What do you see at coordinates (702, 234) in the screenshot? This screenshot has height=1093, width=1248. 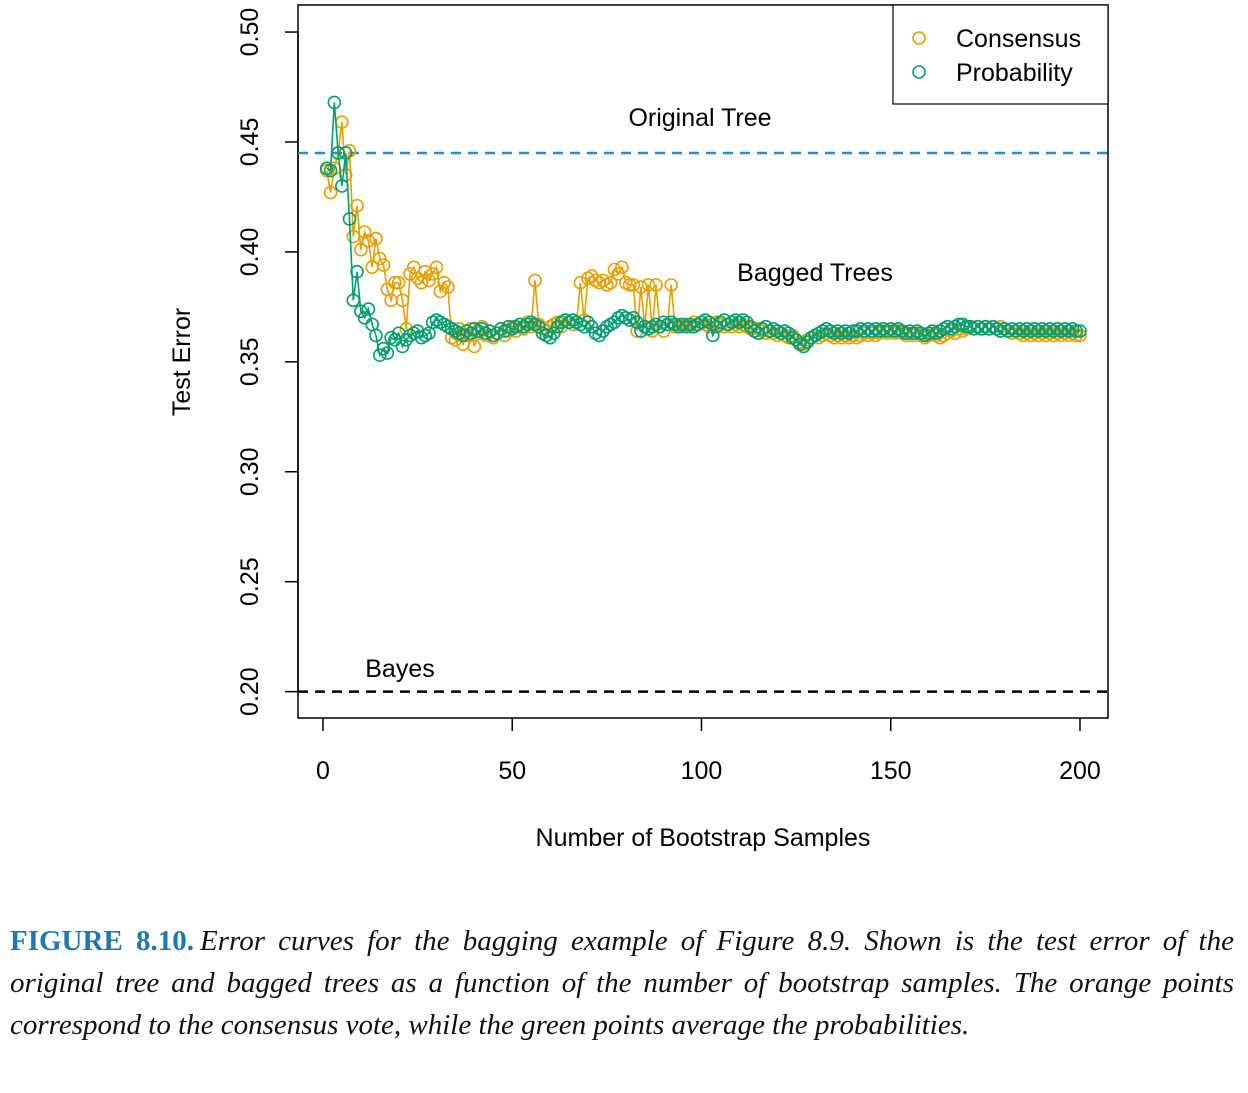 I see `series-line` at bounding box center [702, 234].